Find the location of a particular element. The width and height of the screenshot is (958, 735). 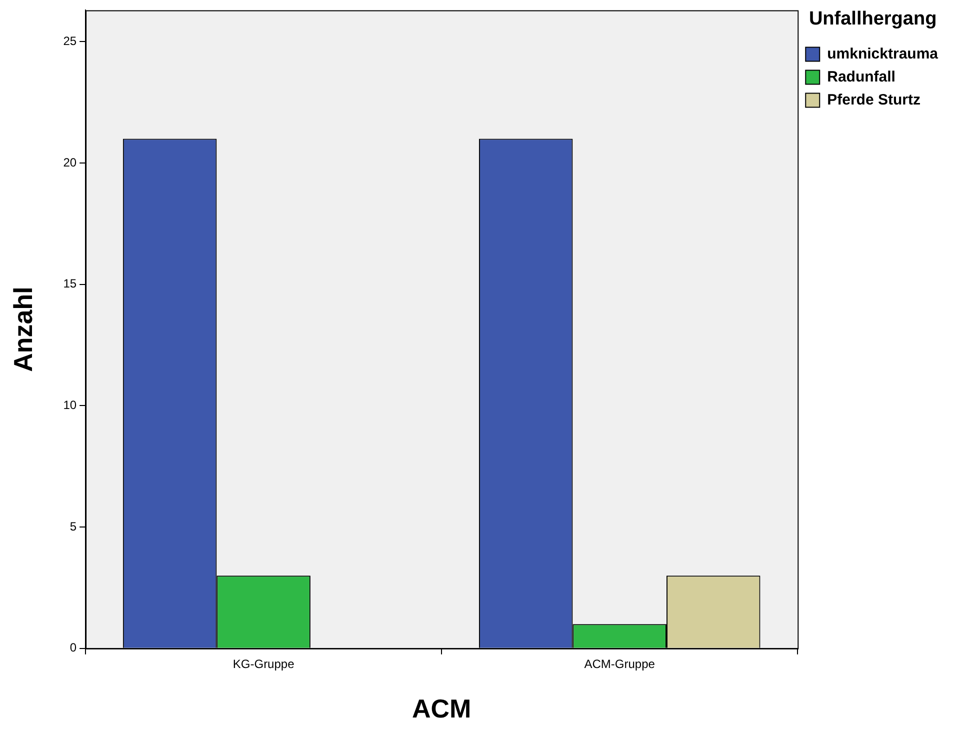

legend-label: umknicktrauma is located at coordinates (883, 53).